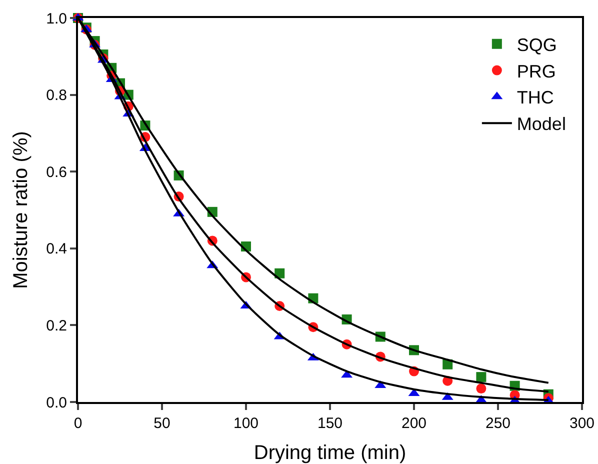  Describe the element at coordinates (56, 95) in the screenshot. I see `y-tick-label: 0.8` at that location.